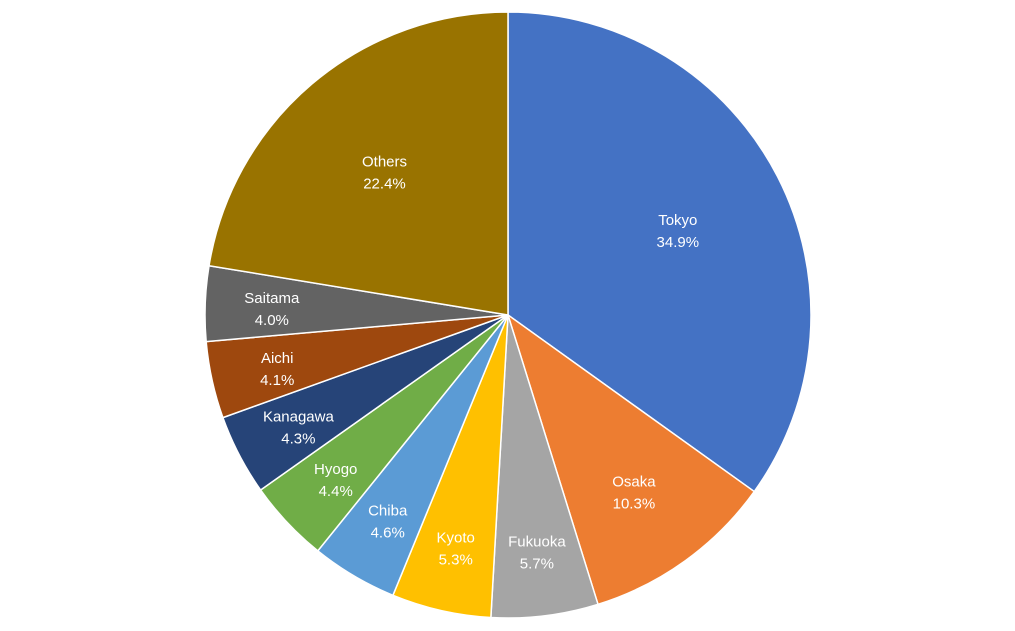 The height and width of the screenshot is (631, 1015). What do you see at coordinates (631, 459) in the screenshot?
I see `pie-slice-osaka` at bounding box center [631, 459].